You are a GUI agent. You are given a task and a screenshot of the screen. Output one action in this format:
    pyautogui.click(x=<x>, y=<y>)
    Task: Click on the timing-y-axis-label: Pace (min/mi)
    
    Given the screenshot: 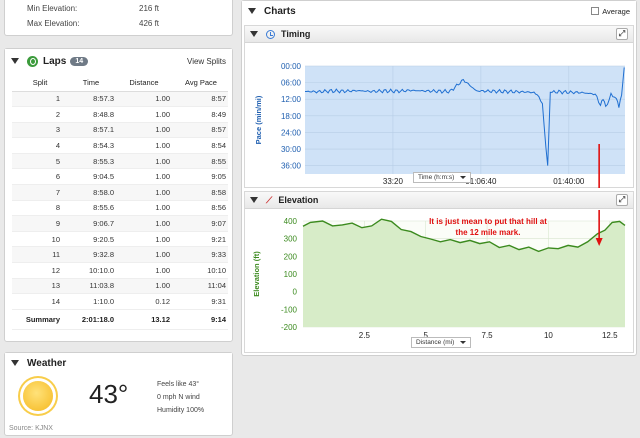 What is the action you would take?
    pyautogui.click(x=258, y=119)
    